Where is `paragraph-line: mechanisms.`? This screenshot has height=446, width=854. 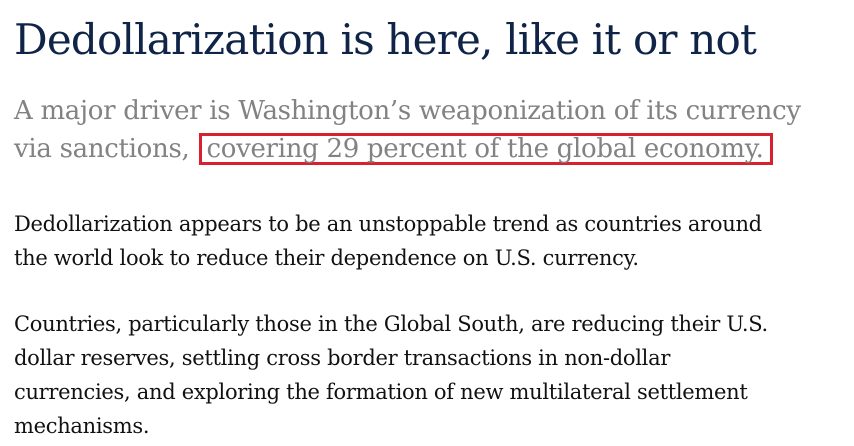 paragraph-line: mechanisms. is located at coordinates (82, 426).